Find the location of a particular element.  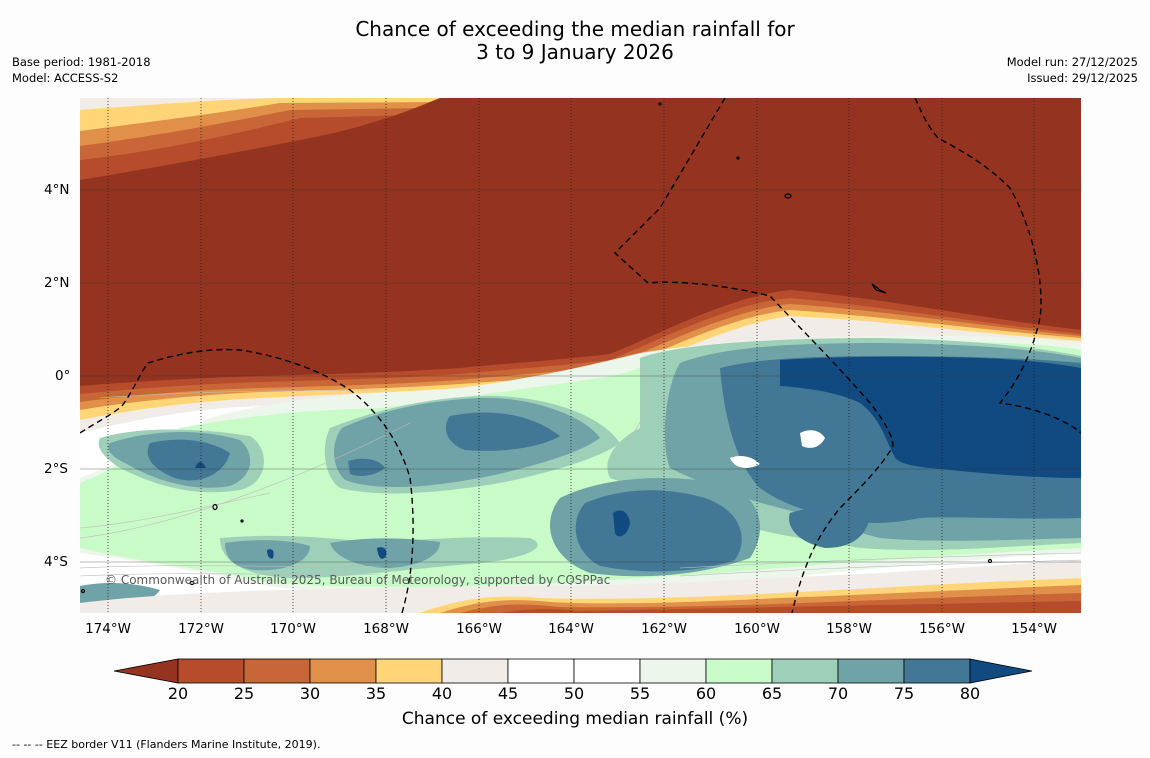

lon-label-160w: 160°W is located at coordinates (757, 629).